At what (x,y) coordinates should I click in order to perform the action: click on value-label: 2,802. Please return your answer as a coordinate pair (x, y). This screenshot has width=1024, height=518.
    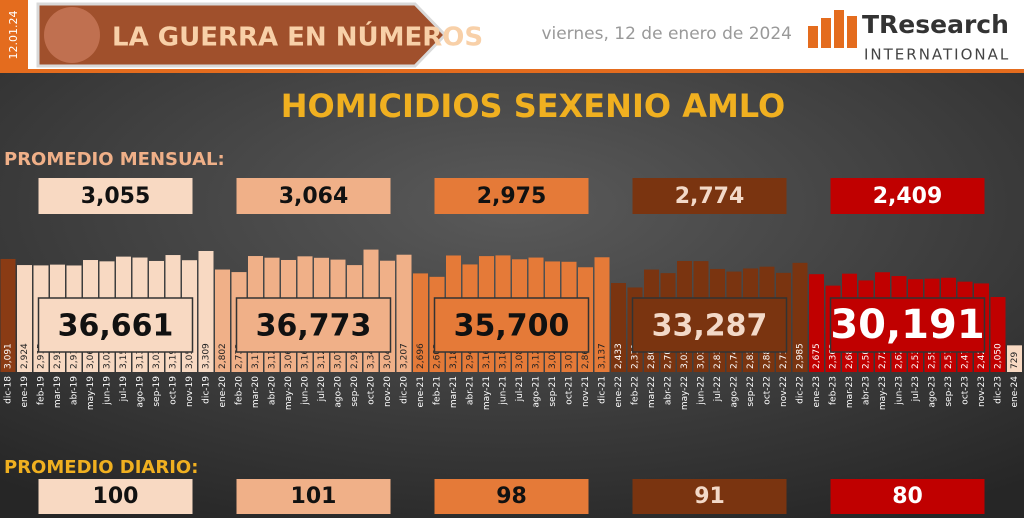
    Looking at the image, I should click on (223, 356).